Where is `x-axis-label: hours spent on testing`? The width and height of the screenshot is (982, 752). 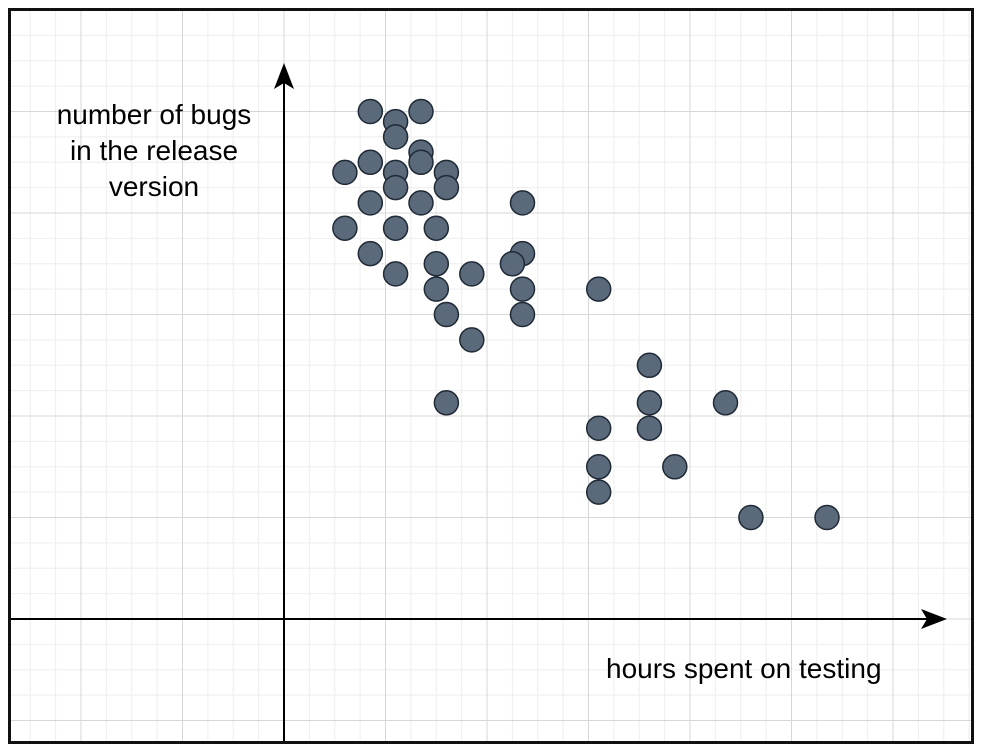
x-axis-label: hours spent on testing is located at coordinates (744, 668).